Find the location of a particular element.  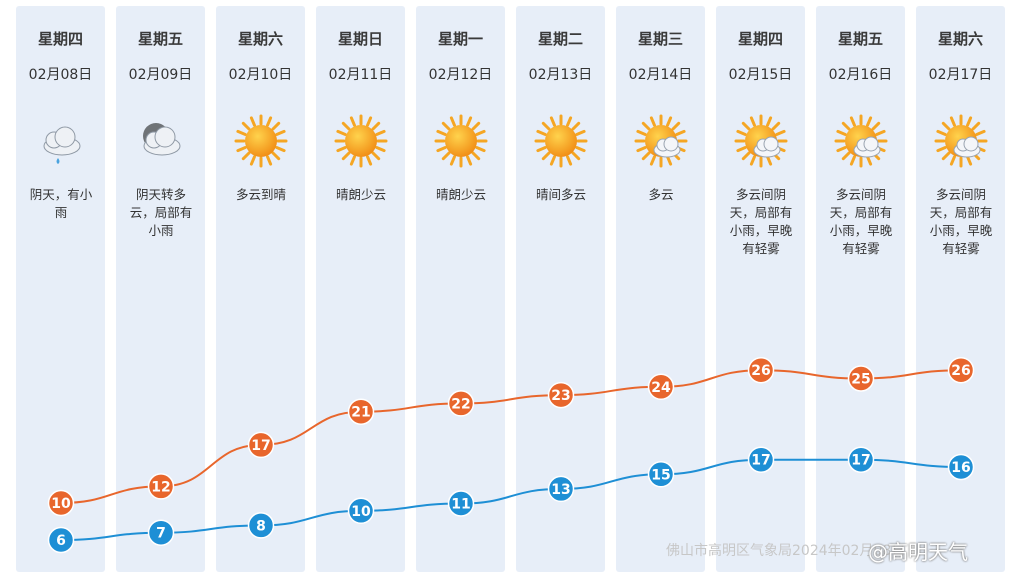

watermark-text: 佛山市高明区气象局2024年02月08日 is located at coordinates (786, 551).